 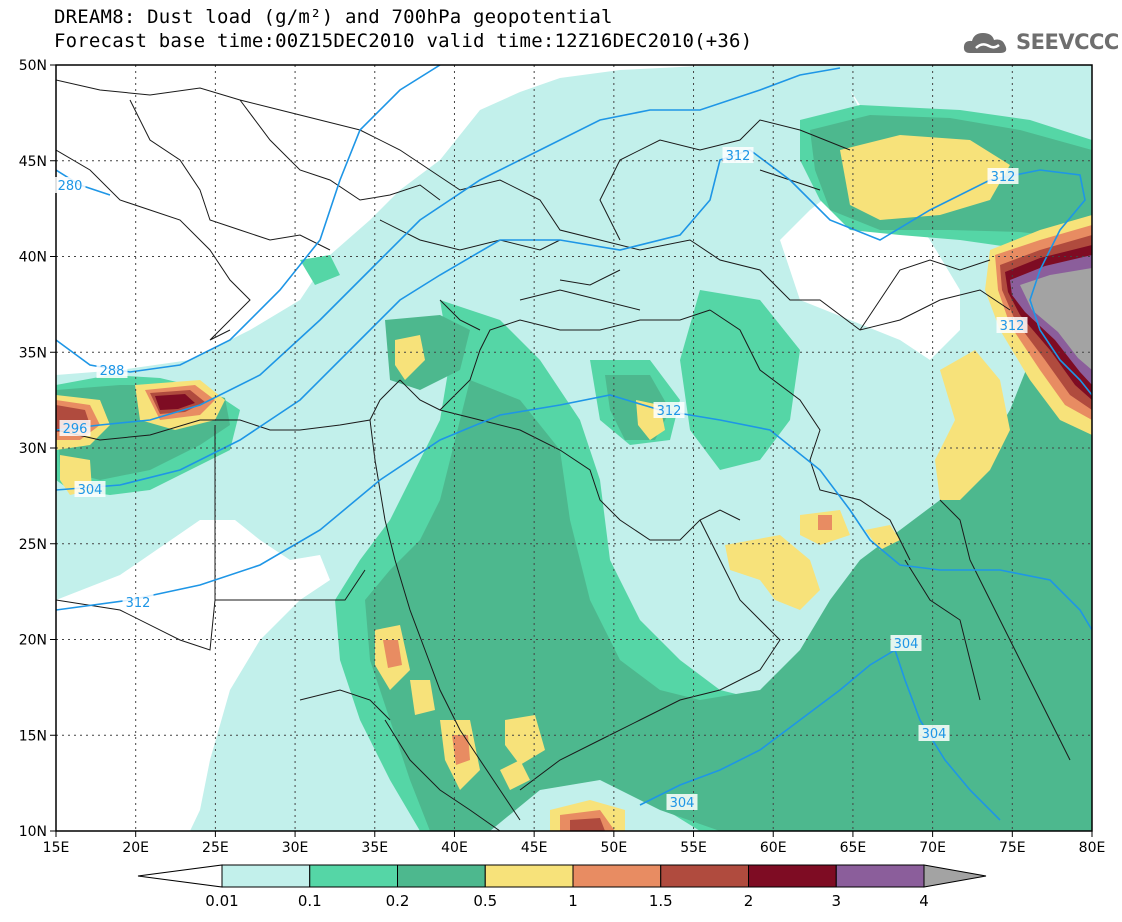 What do you see at coordinates (924, 901) in the screenshot?
I see `legend-tick-label: 4` at bounding box center [924, 901].